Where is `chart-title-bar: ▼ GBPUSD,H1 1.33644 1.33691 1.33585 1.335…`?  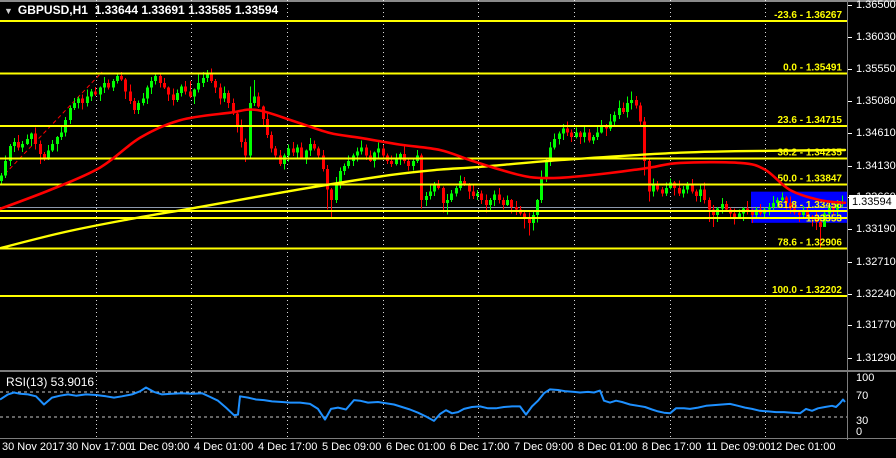
chart-title-bar: ▼ GBPUSD,H1 1.33644 1.33691 1.33585 1.335… is located at coordinates (141, 10).